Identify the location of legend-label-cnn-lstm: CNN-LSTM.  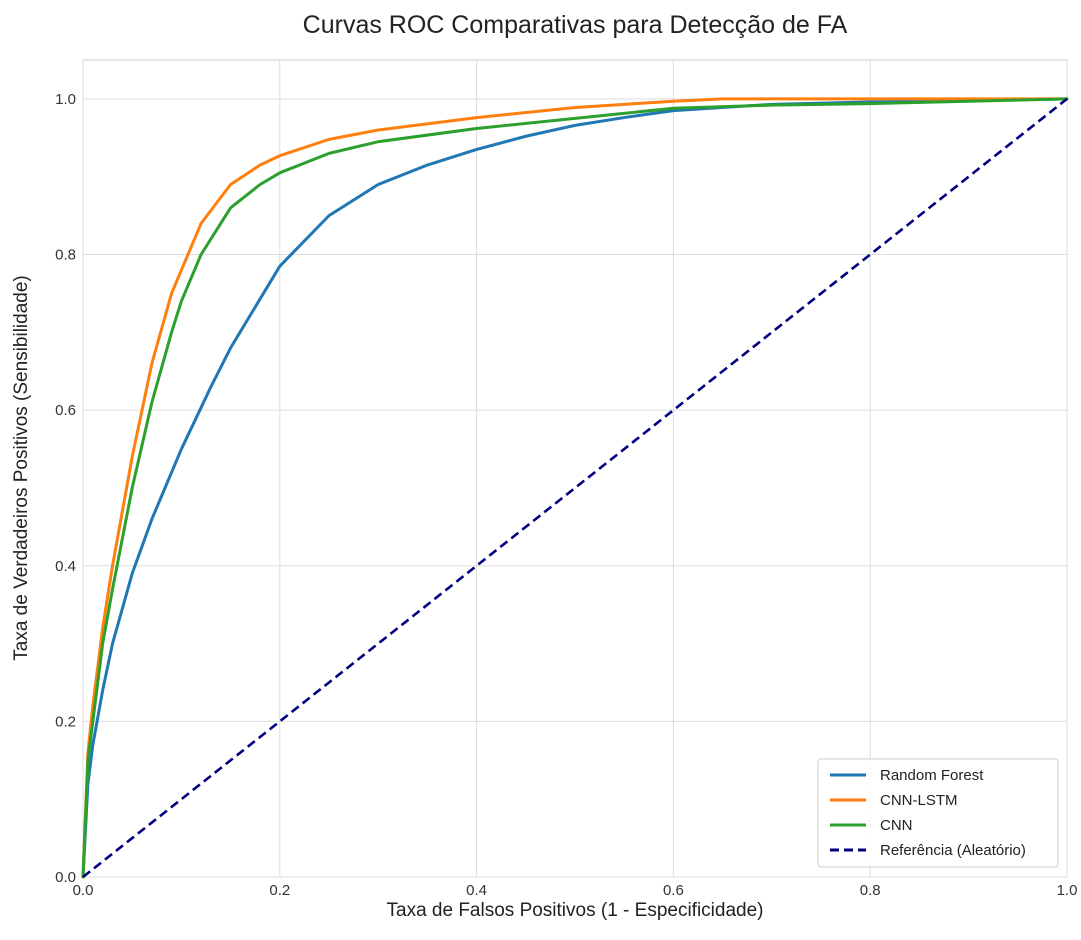
(919, 800).